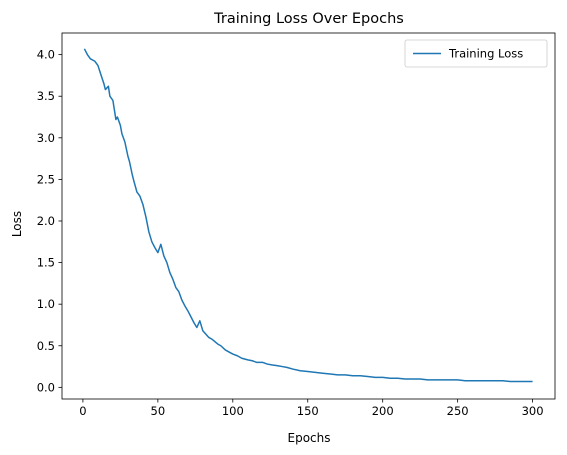 The height and width of the screenshot is (455, 567). I want to click on x-tick-label: 250, so click(458, 411).